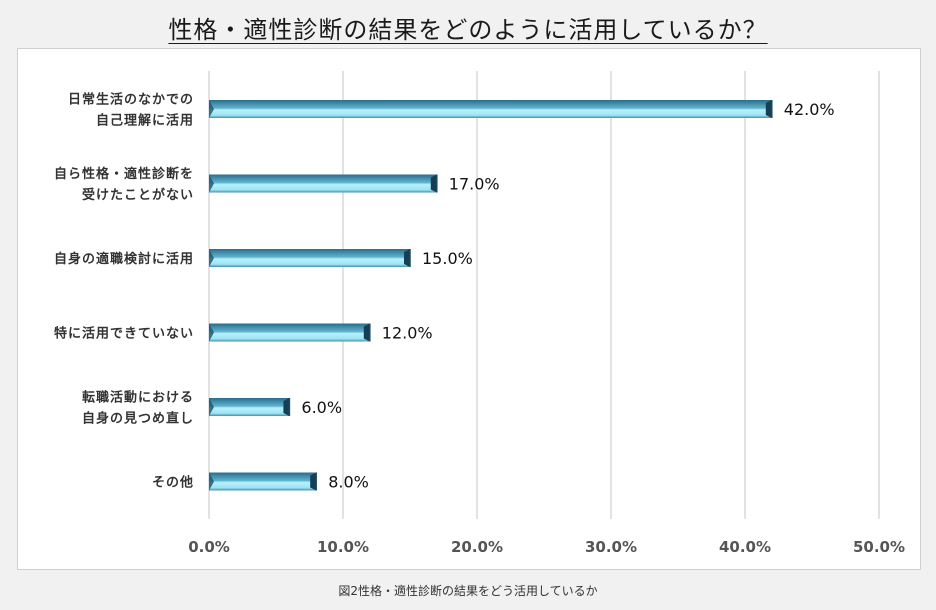 Image resolution: width=936 pixels, height=610 pixels. I want to click on x-tick-label: 30.0%, so click(611, 547).